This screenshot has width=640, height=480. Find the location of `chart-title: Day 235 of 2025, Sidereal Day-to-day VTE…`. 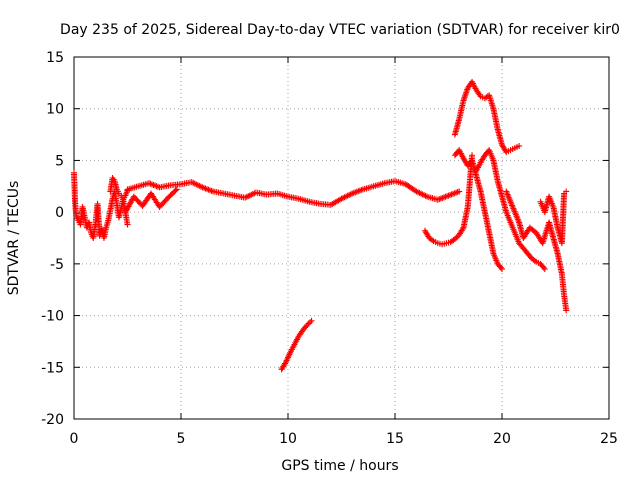

chart-title: Day 235 of 2025, Sidereal Day-to-day VTE… is located at coordinates (340, 30).